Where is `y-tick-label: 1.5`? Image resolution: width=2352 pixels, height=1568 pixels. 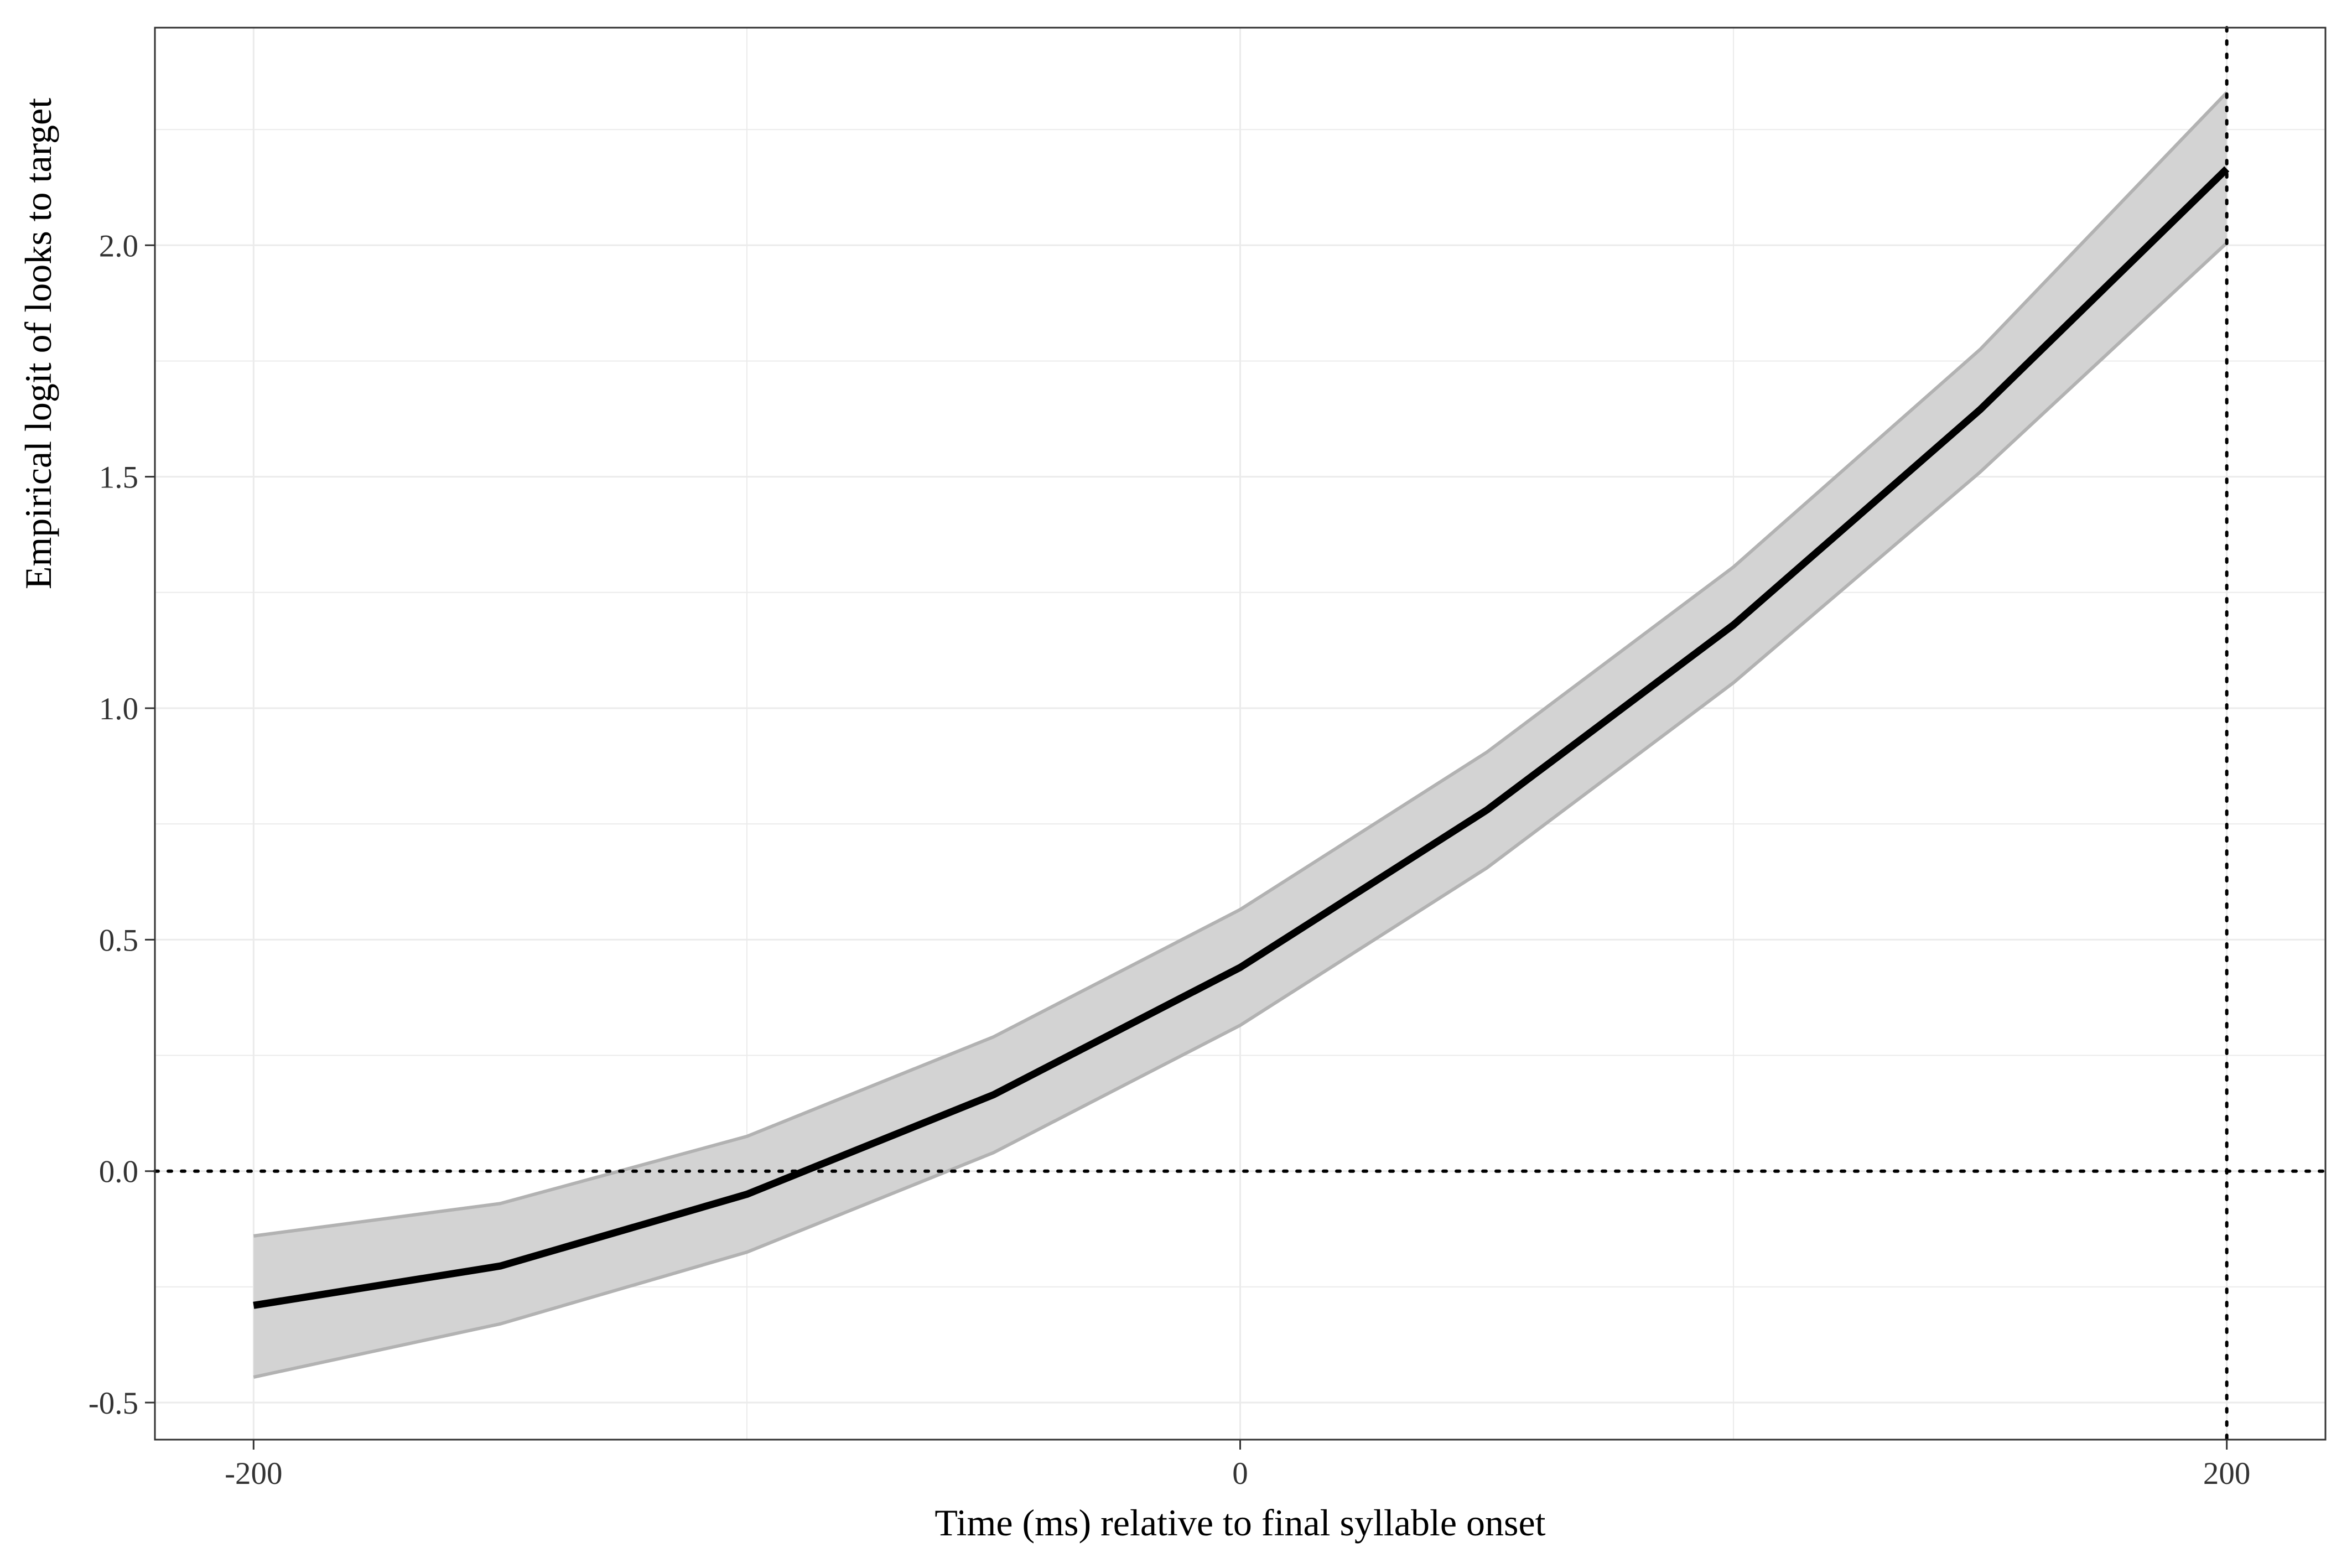 y-tick-label: 1.5 is located at coordinates (118, 478).